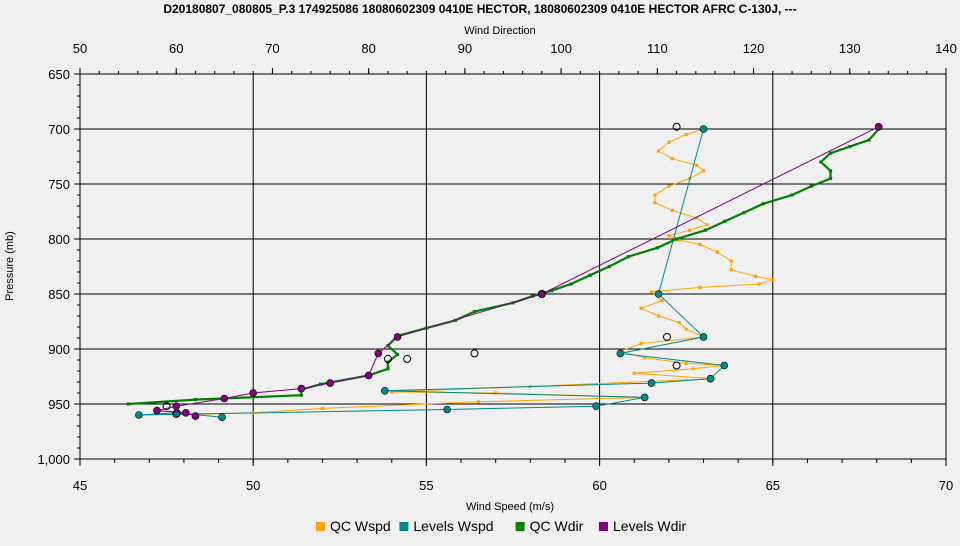 The width and height of the screenshot is (960, 546). Describe the element at coordinates (59, 74) in the screenshot. I see `y-axis-tick-label: 650` at that location.